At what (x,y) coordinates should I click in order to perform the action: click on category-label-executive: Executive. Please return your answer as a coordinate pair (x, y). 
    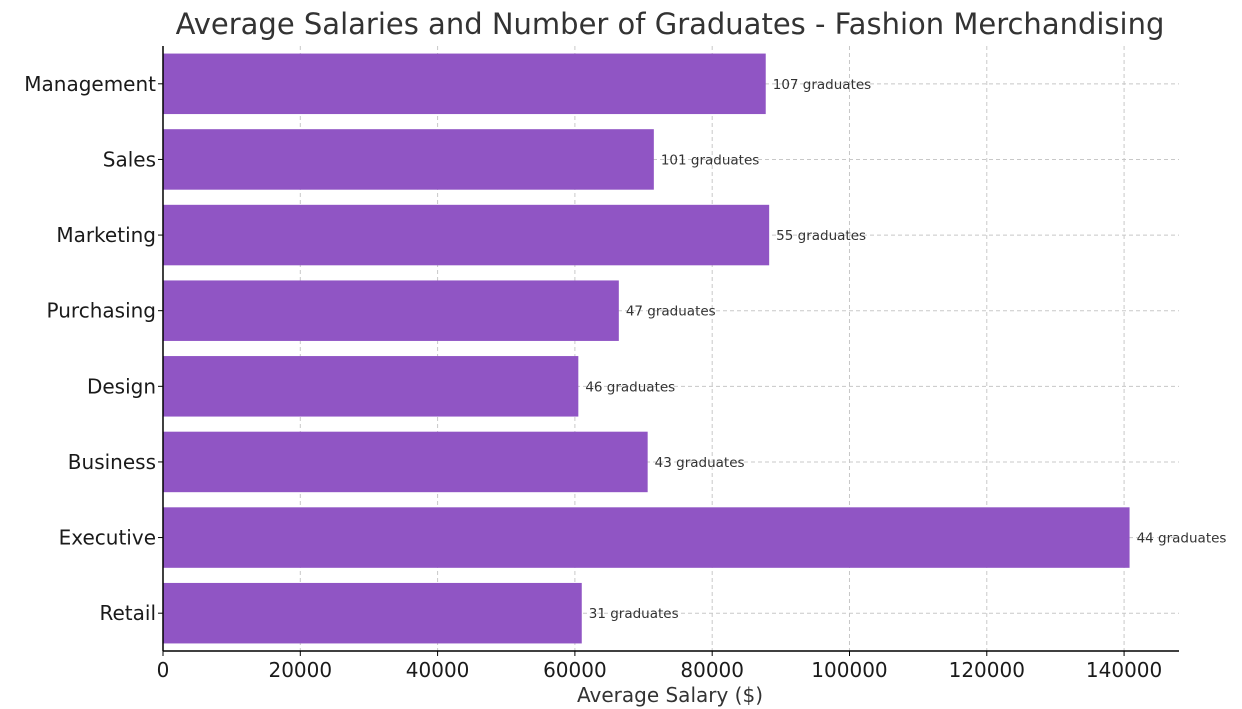
    Looking at the image, I should click on (107, 538).